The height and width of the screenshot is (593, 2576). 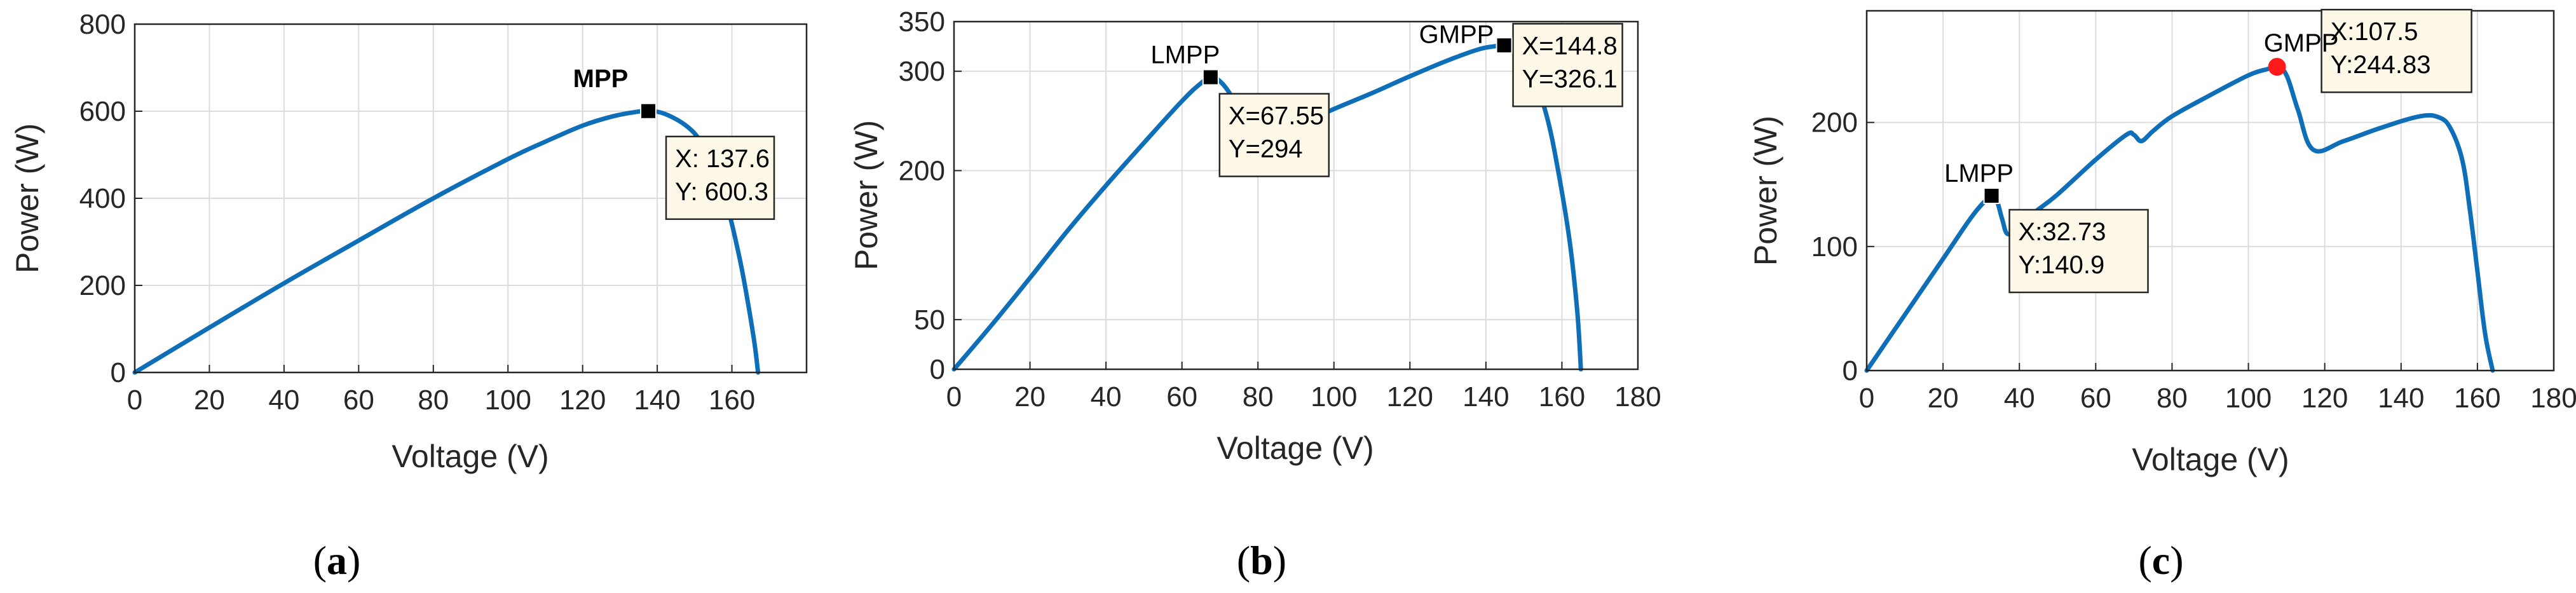 I want to click on panel-letter-b: b, so click(x=1261, y=560).